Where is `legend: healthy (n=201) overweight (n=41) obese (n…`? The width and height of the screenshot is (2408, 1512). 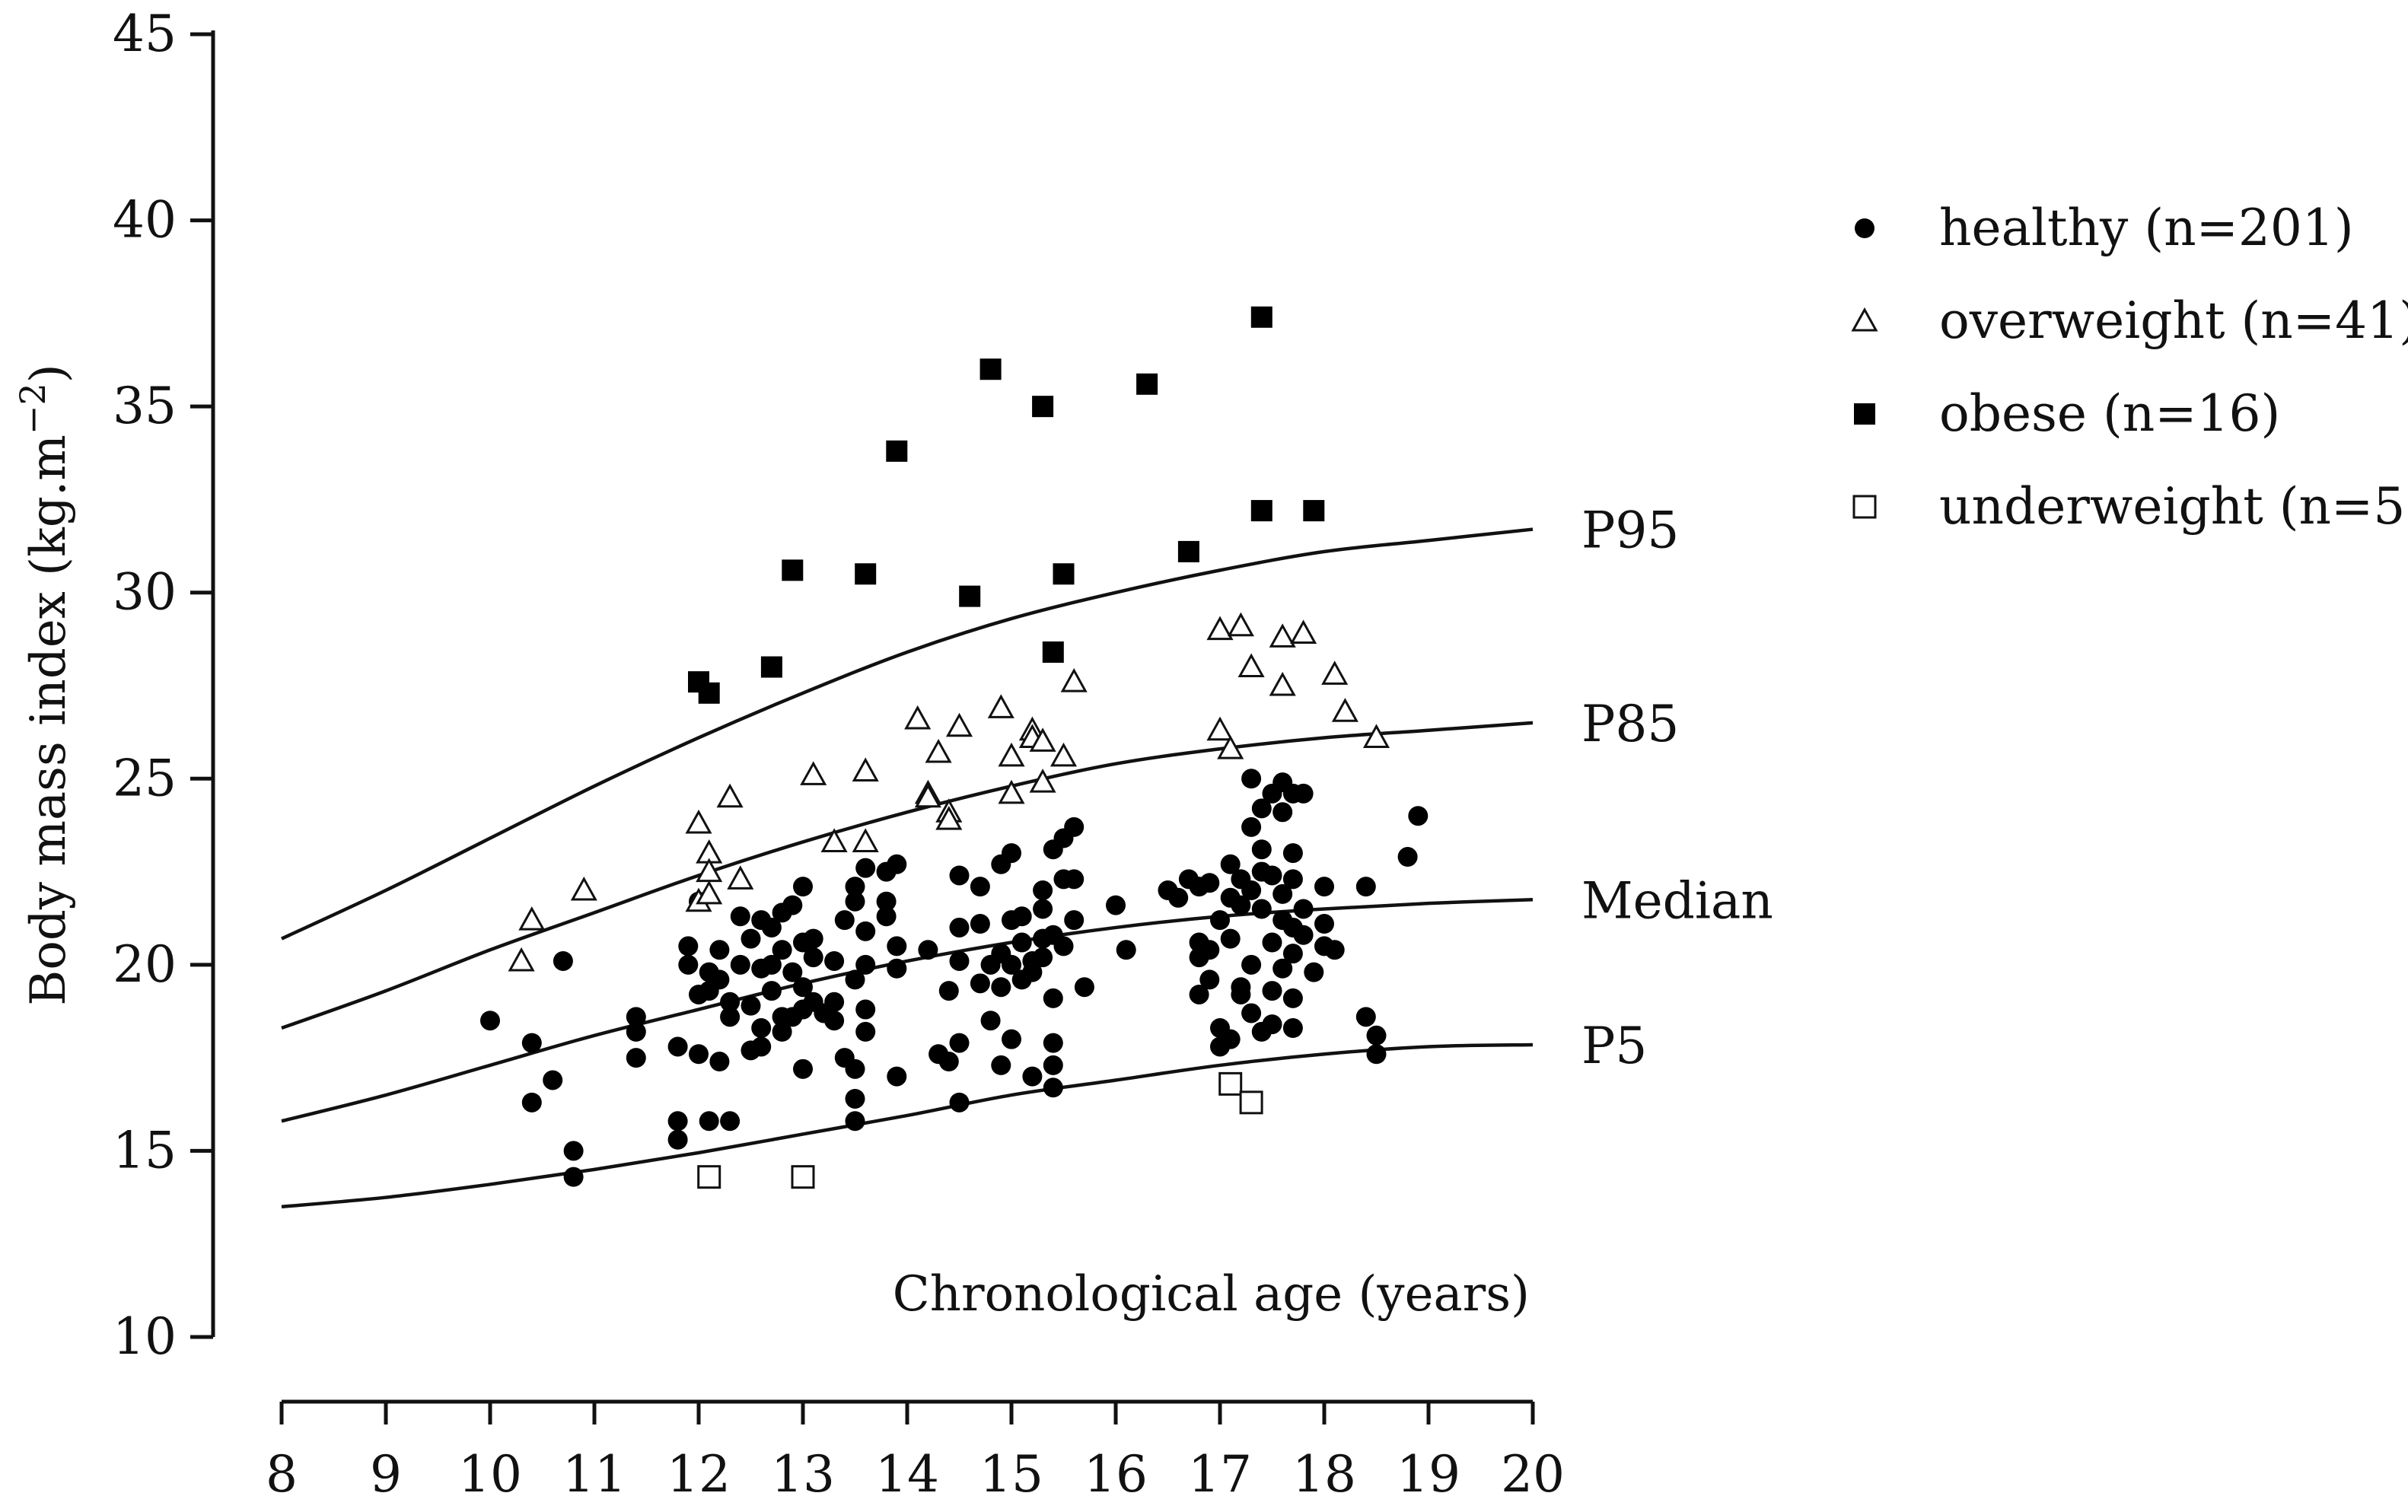
legend: healthy (n=201) overweight (n=41) obese (n… is located at coordinates (2129, 367).